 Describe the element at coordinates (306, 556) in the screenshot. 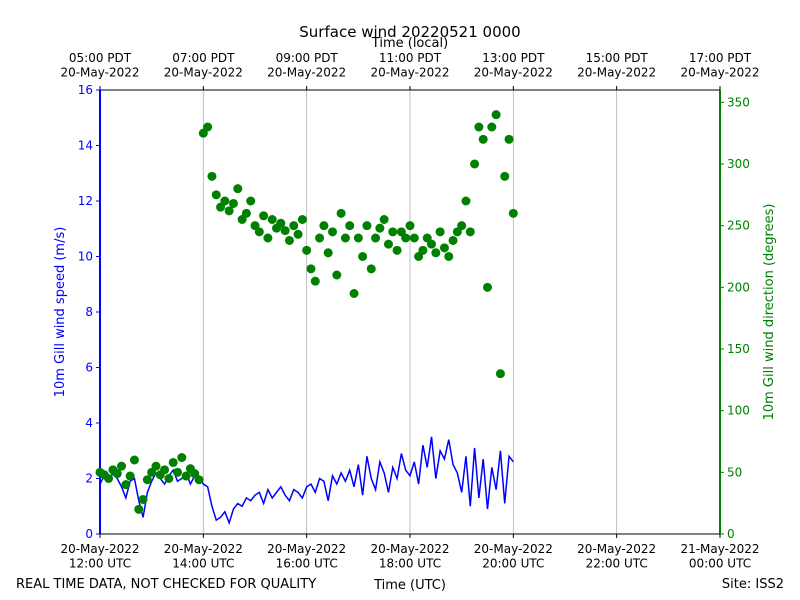

I see `x-tick-label: 20-May-2022 16:00 UTC` at that location.